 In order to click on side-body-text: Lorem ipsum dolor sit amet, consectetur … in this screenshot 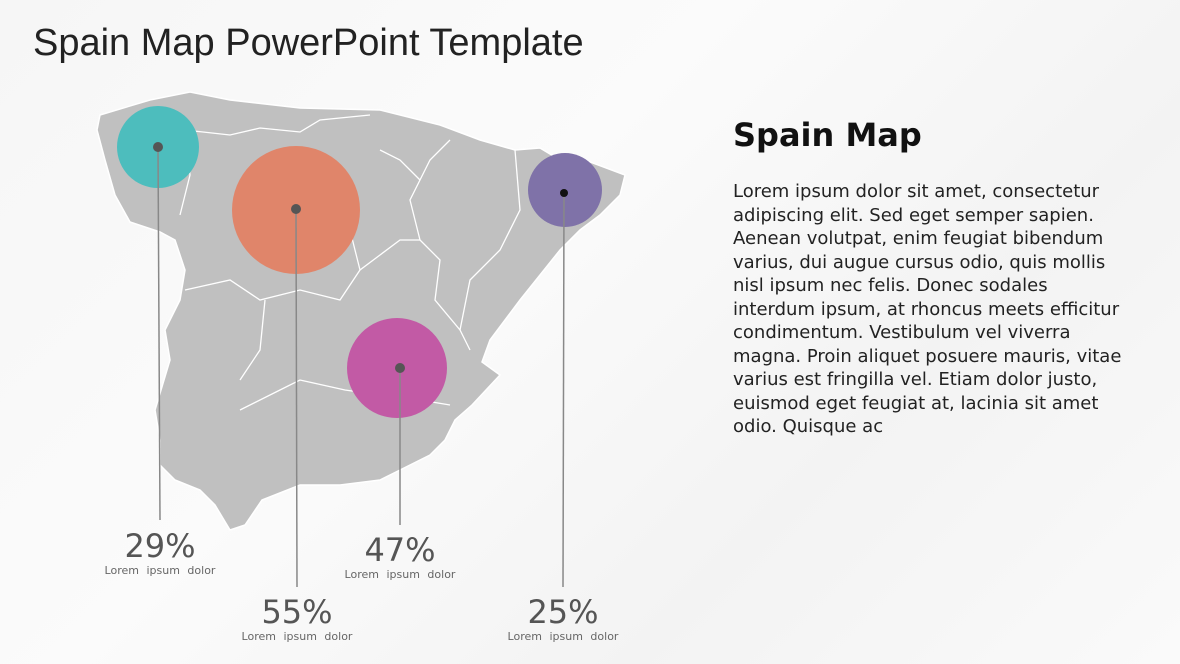, I will do `click(927, 309)`.